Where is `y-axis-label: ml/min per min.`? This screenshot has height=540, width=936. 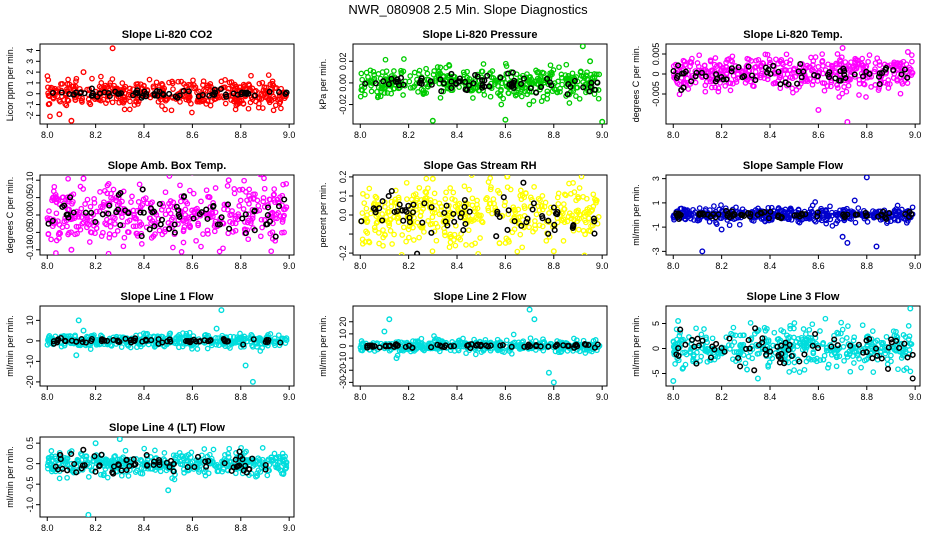
y-axis-label: ml/min per min. is located at coordinates (323, 346).